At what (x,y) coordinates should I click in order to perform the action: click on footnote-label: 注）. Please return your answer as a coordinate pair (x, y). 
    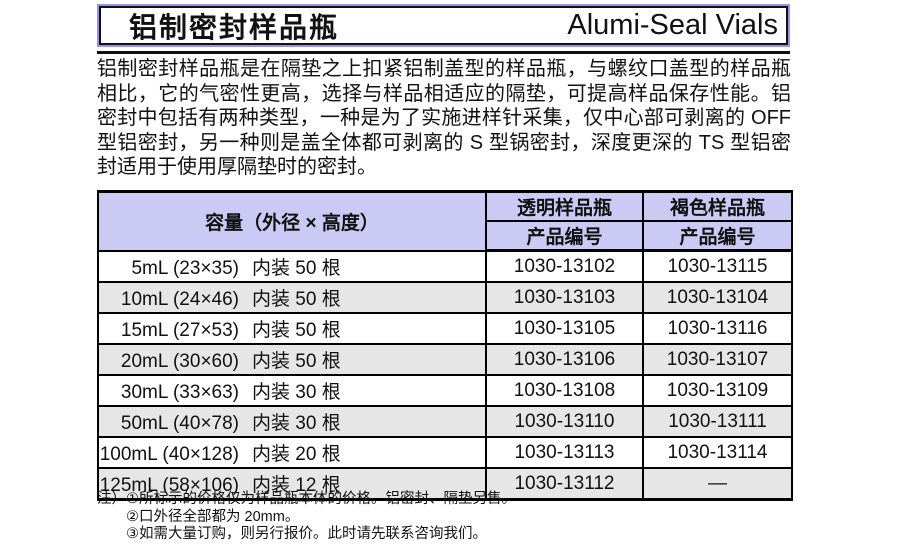
    Looking at the image, I should click on (111, 499).